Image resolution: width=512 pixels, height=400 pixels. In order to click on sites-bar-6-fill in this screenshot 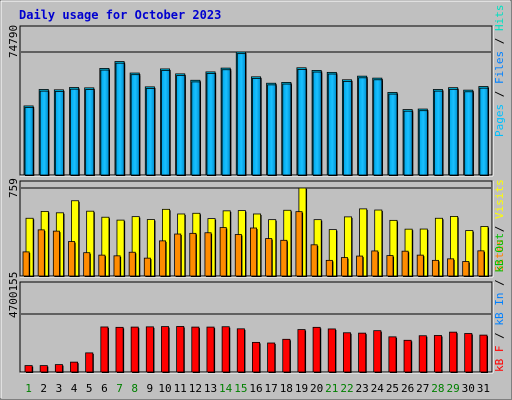, I will do `click(102, 265)`.